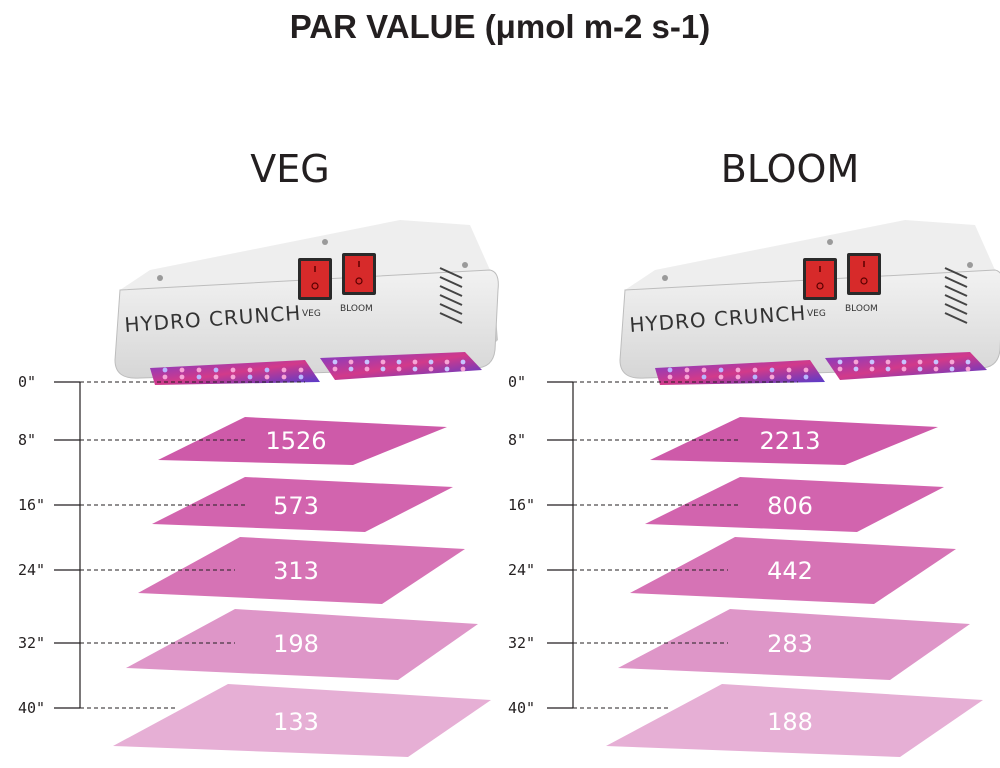 The width and height of the screenshot is (1000, 768). I want to click on par-value: 1526, so click(295, 441).